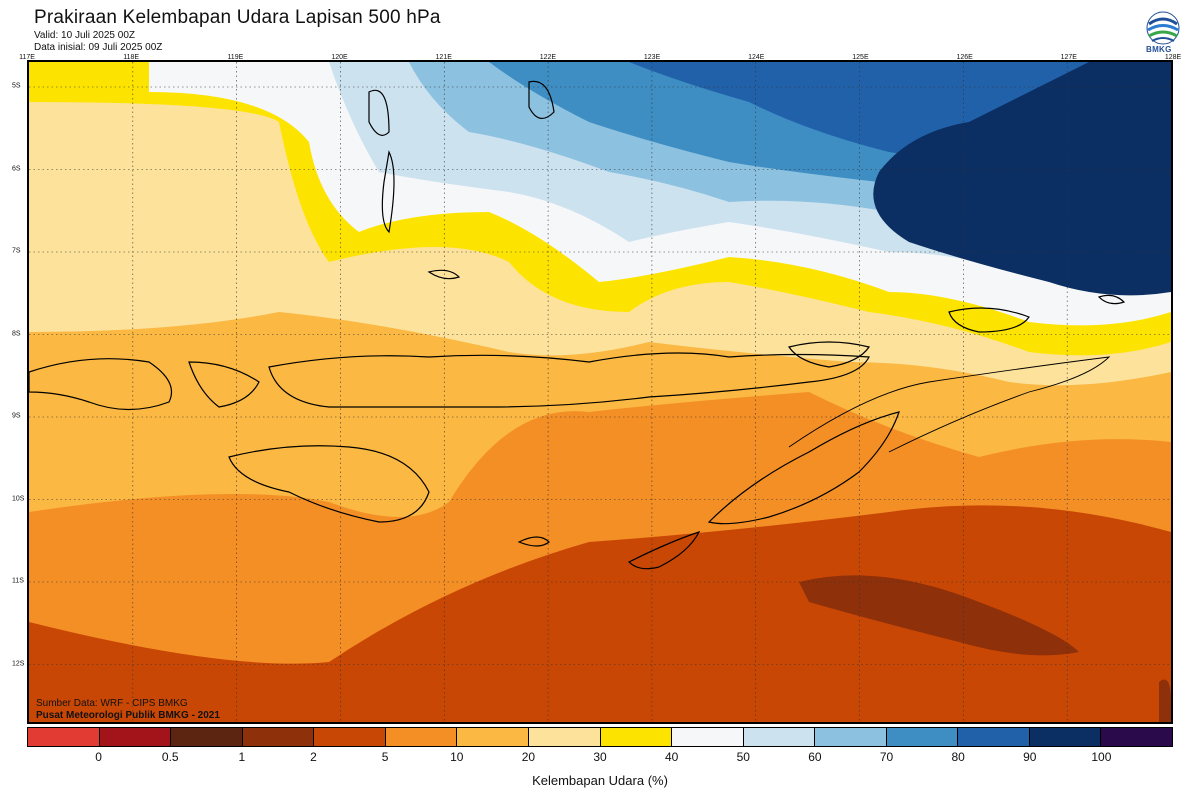 This screenshot has width=1200, height=800. Describe the element at coordinates (16, 86) in the screenshot. I see `lat-label: 5S` at that location.